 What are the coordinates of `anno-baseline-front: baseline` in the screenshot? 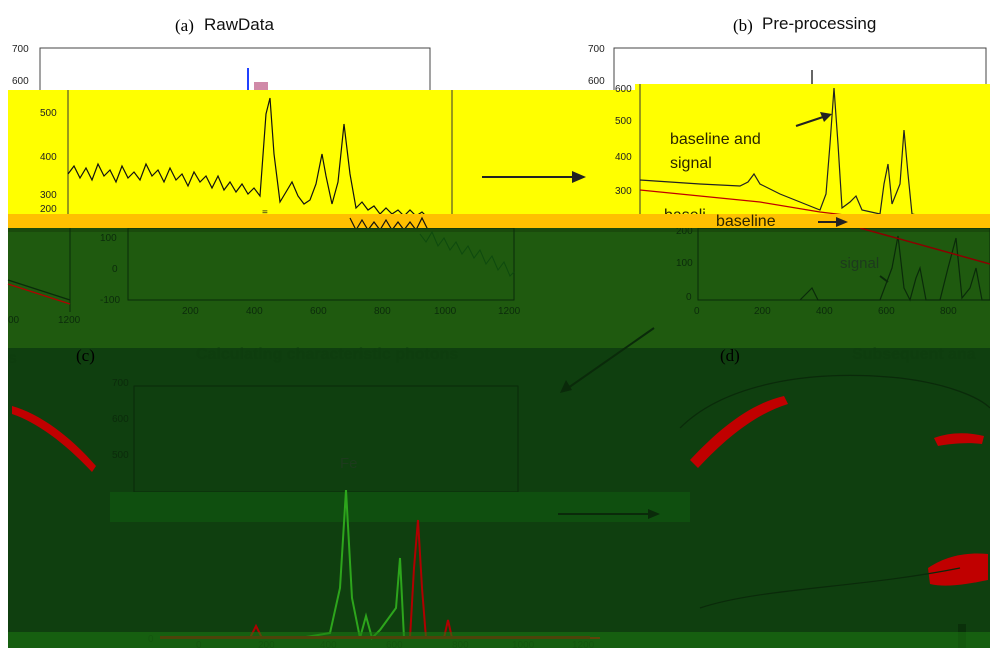 It's located at (746, 221).